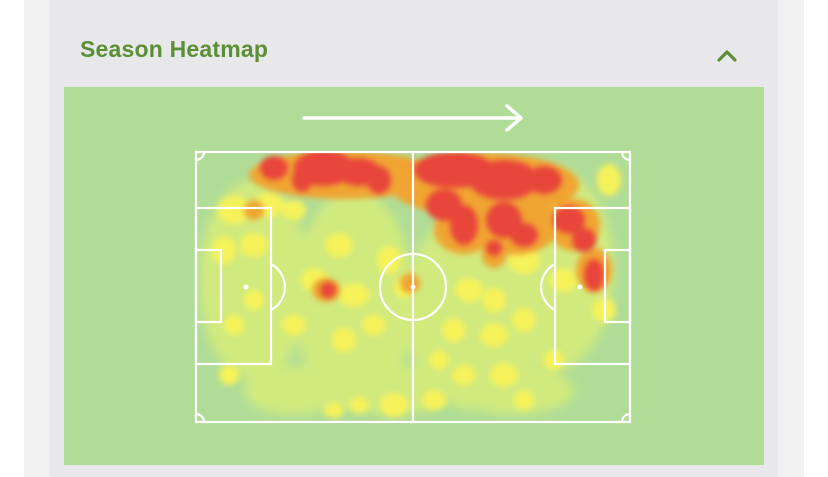  I want to click on card-title: Season Heatmap, so click(174, 49).